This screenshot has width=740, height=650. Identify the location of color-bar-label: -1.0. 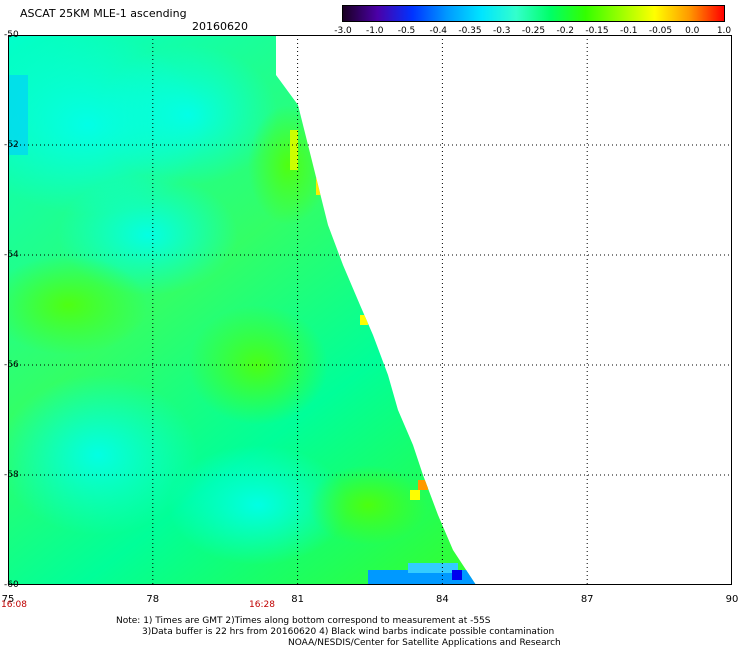
(374, 31).